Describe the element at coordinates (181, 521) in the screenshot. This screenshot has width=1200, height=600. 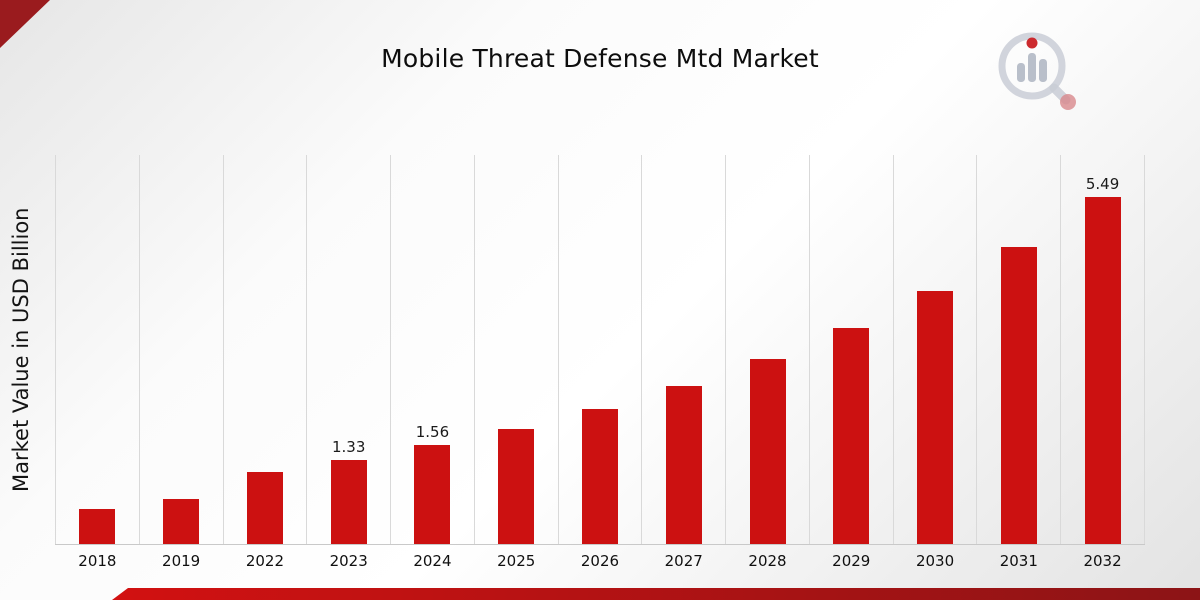
I see `bar-2019` at that location.